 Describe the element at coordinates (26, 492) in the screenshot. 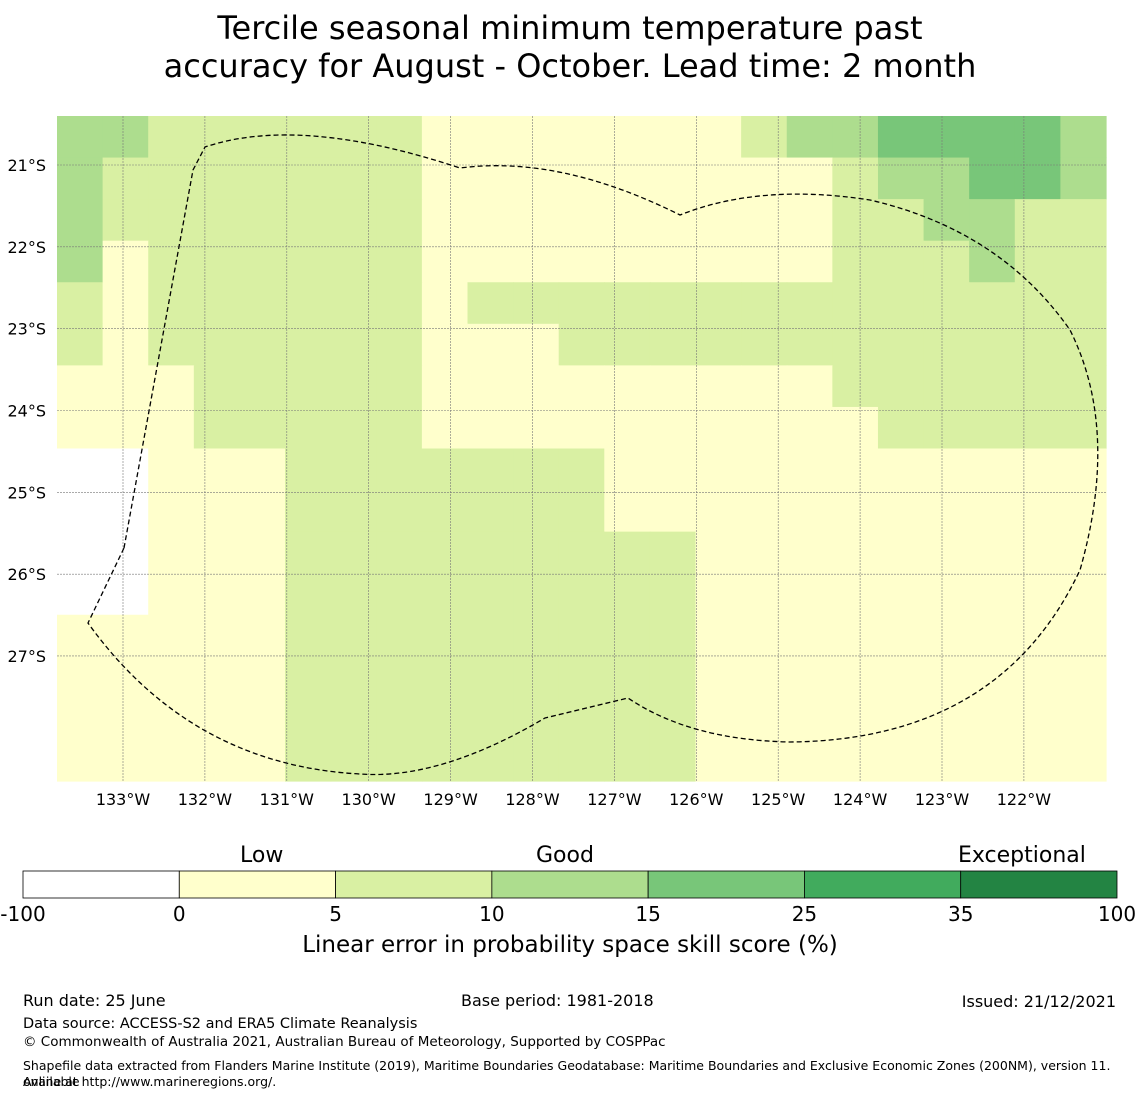

I see `latitude-label: 25°S` at that location.